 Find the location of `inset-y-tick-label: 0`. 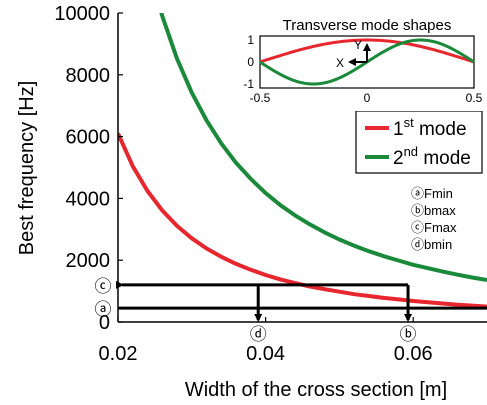

inset-y-tick-label: 0 is located at coordinates (250, 62).